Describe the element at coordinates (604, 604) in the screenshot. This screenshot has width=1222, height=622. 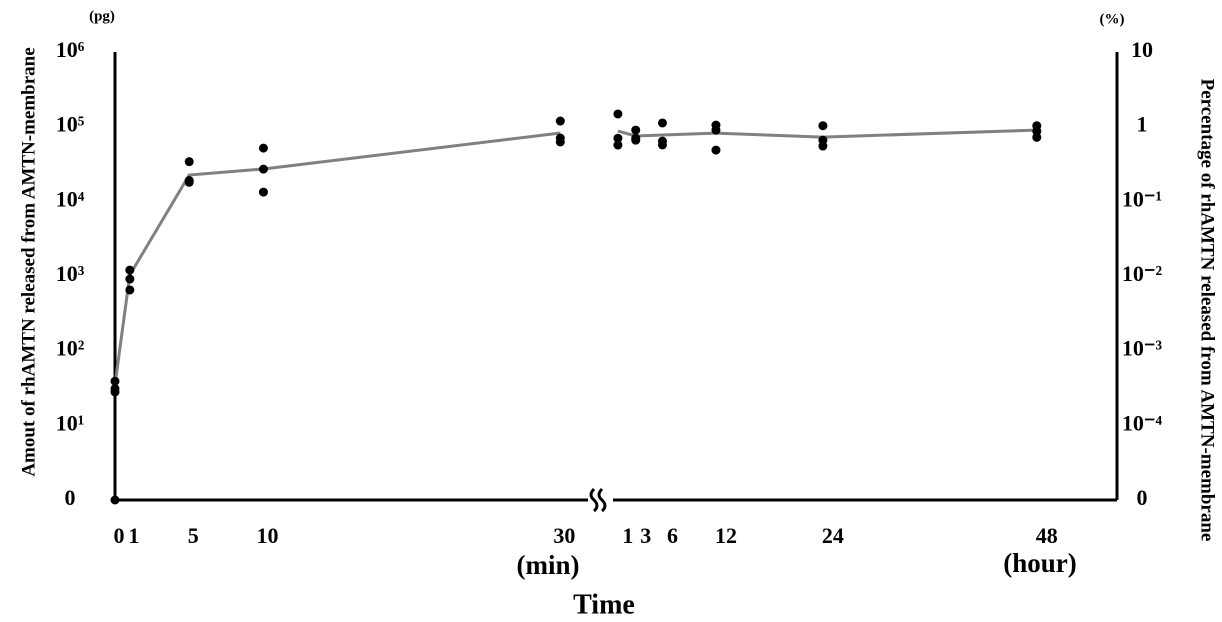
I see `x-axis-title: Time` at that location.